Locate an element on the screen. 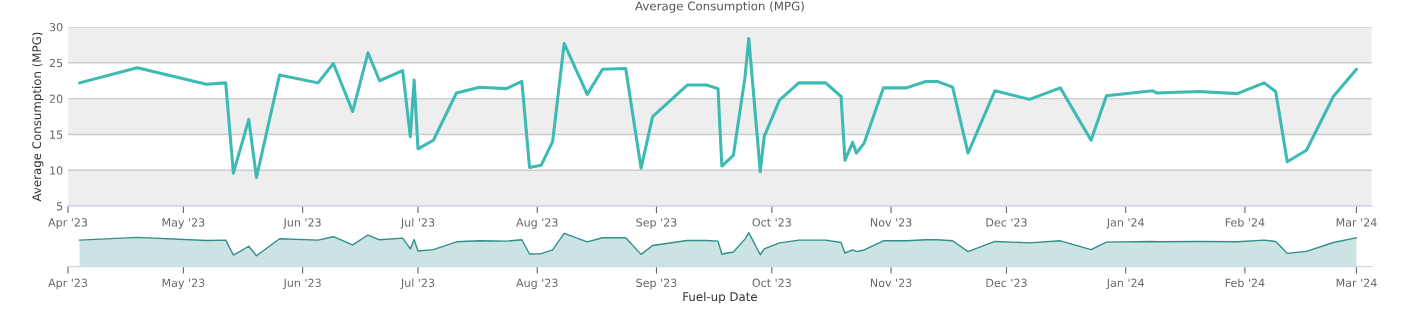 This screenshot has width=1405, height=310. y-tick-label: 10 is located at coordinates (56, 170).